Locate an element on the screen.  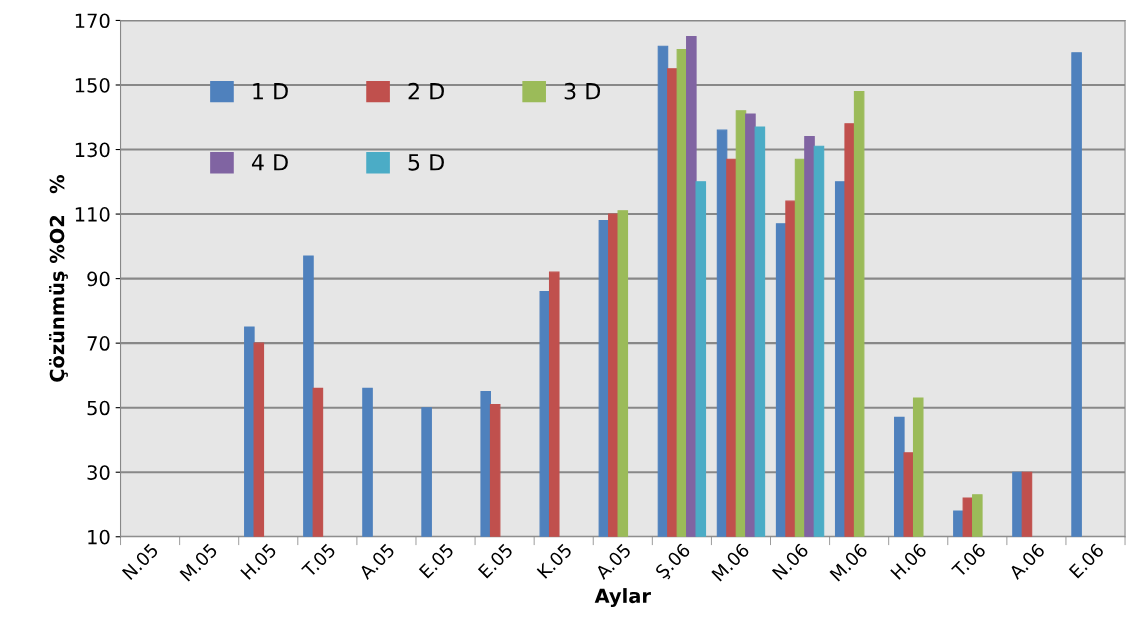
y-tick-label: 170 is located at coordinates (92, 21).